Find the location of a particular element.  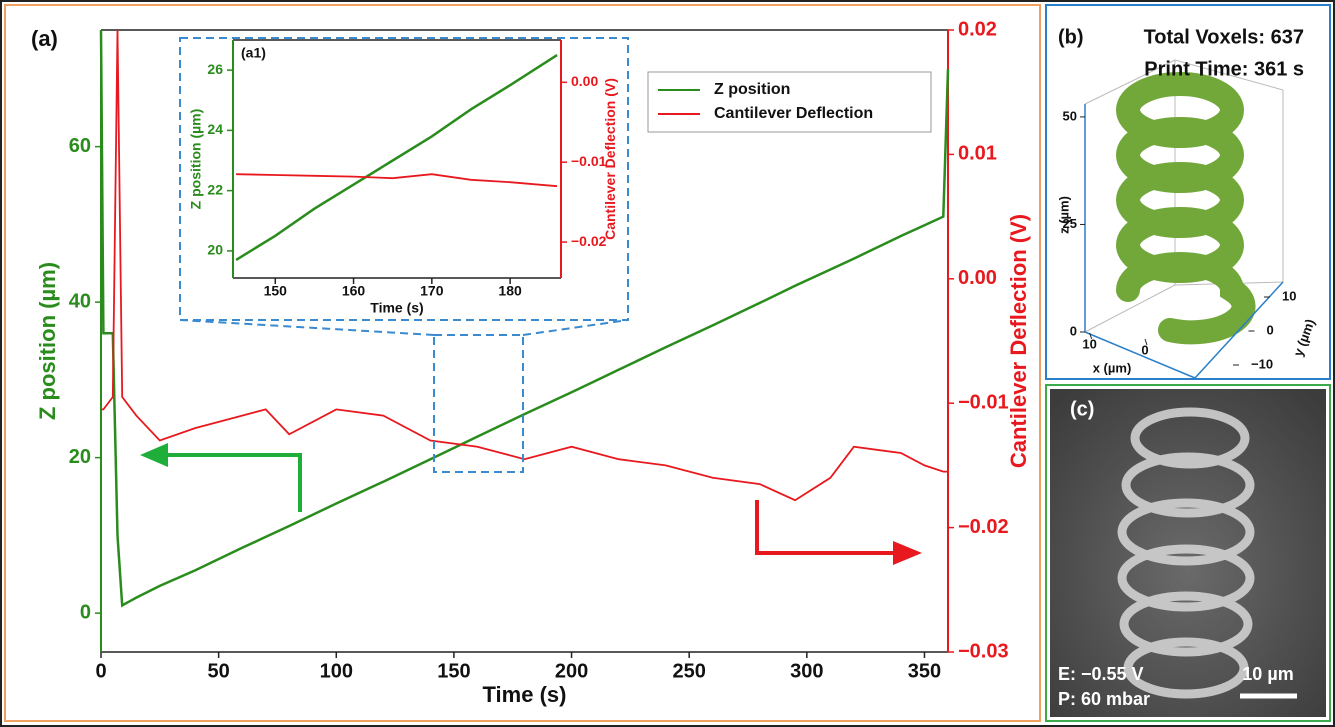

x-tick-label: 50 is located at coordinates (219, 671).